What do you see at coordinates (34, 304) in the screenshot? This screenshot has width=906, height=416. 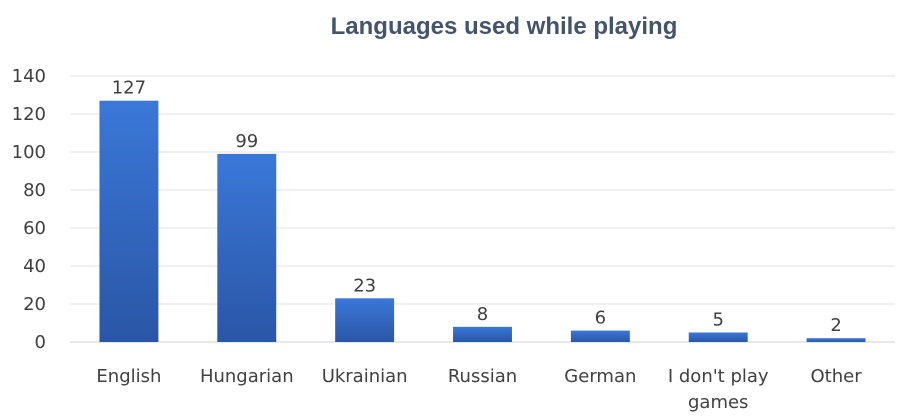 I see `y-tick-label: 20` at bounding box center [34, 304].